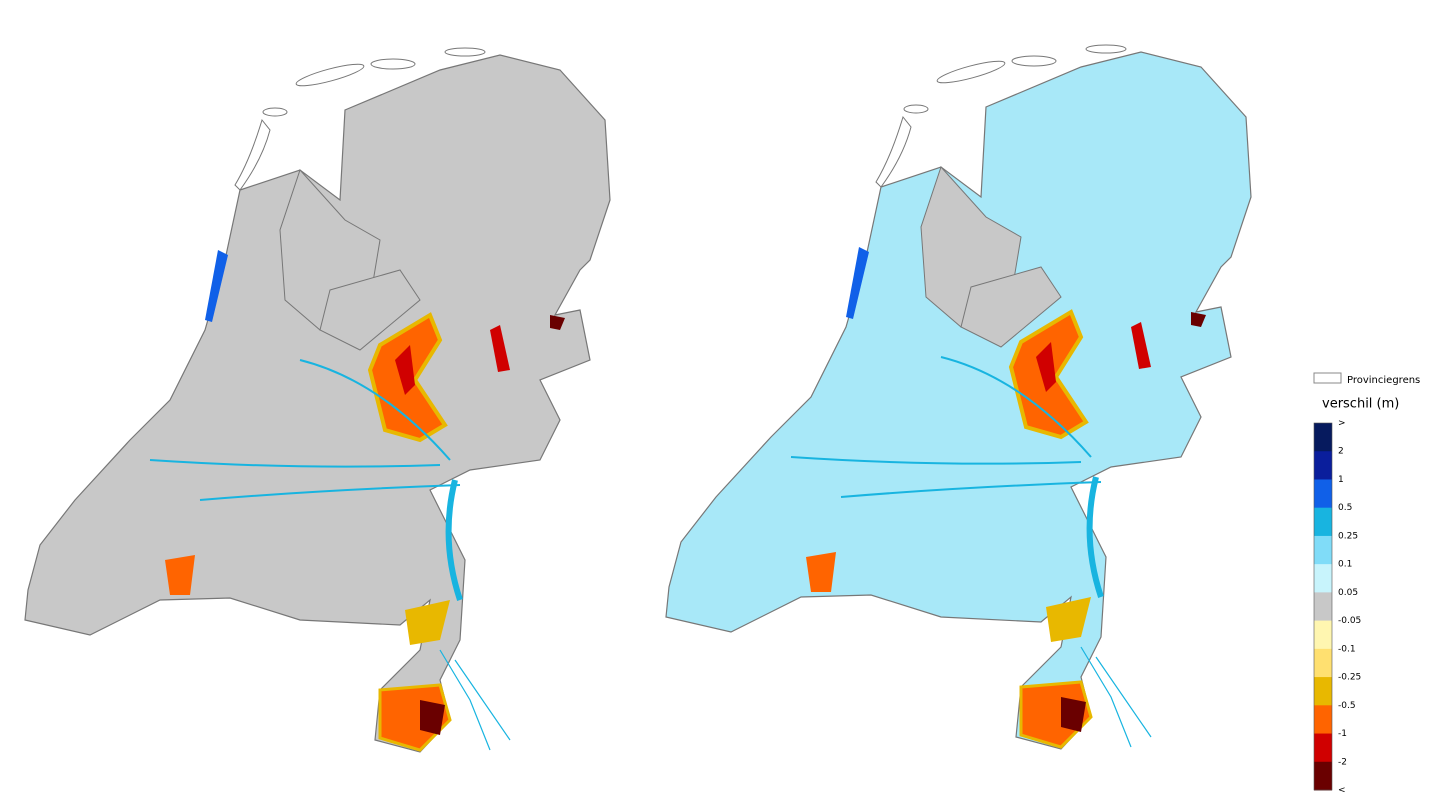 This screenshot has width=1434, height=797. What do you see at coordinates (1349, 678) in the screenshot?
I see `color-bar-label: -0.25` at bounding box center [1349, 678].